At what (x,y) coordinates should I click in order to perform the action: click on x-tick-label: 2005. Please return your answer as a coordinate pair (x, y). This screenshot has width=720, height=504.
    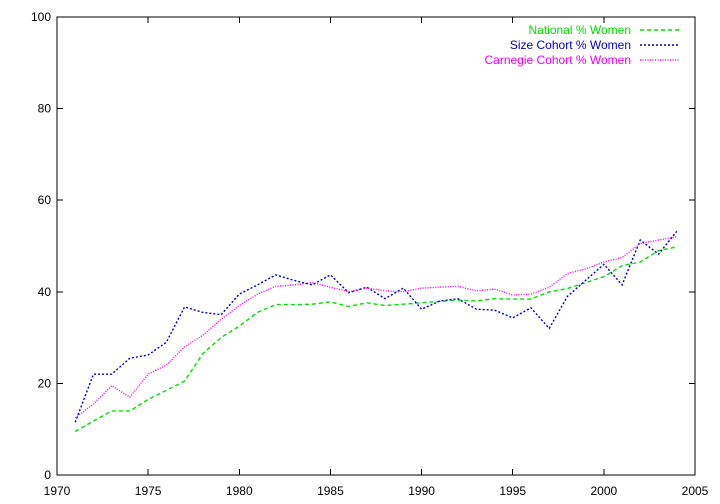
    Looking at the image, I should click on (695, 491).